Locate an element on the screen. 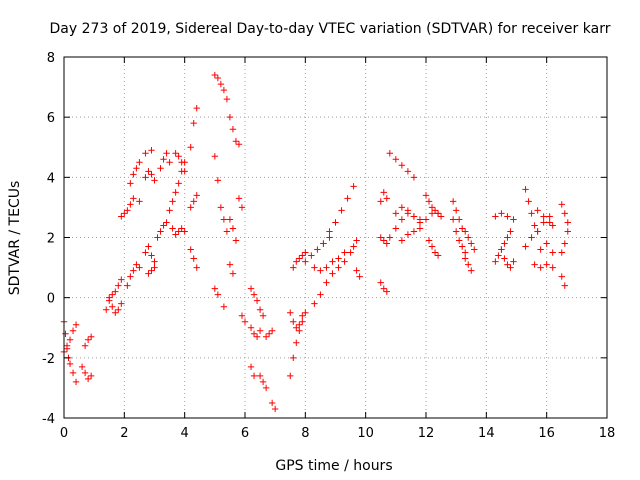 This screenshot has width=640, height=480. x-tick-label: 14 is located at coordinates (486, 433).